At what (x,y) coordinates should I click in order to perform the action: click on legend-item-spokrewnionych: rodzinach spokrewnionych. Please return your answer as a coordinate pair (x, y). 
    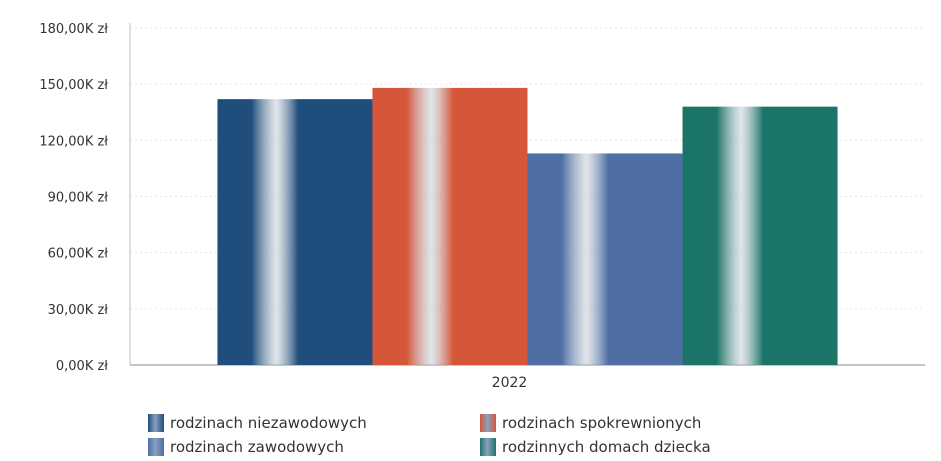
    Looking at the image, I should click on (630, 423).